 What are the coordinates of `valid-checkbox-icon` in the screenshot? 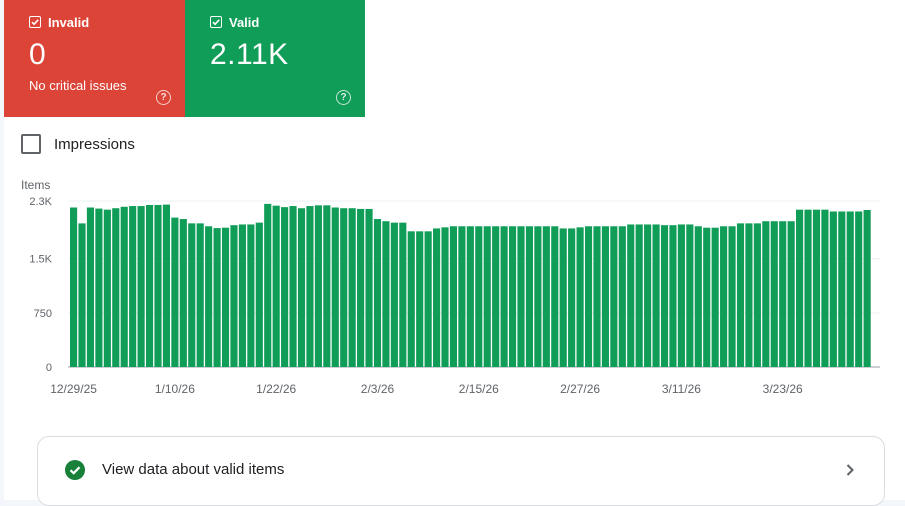 It's located at (216, 22).